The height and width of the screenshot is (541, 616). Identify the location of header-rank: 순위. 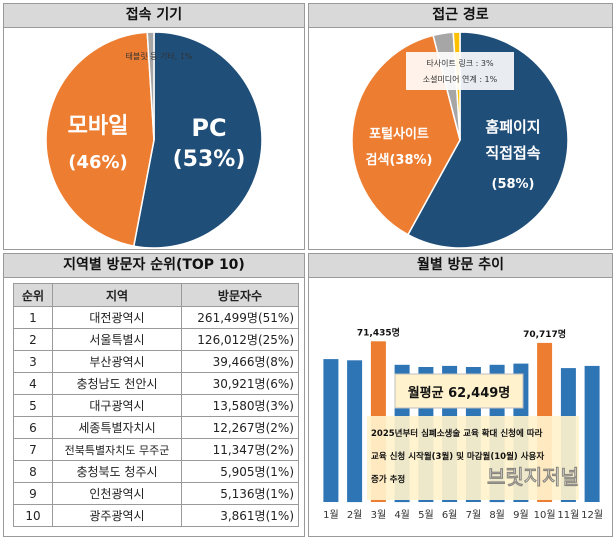
(33, 295).